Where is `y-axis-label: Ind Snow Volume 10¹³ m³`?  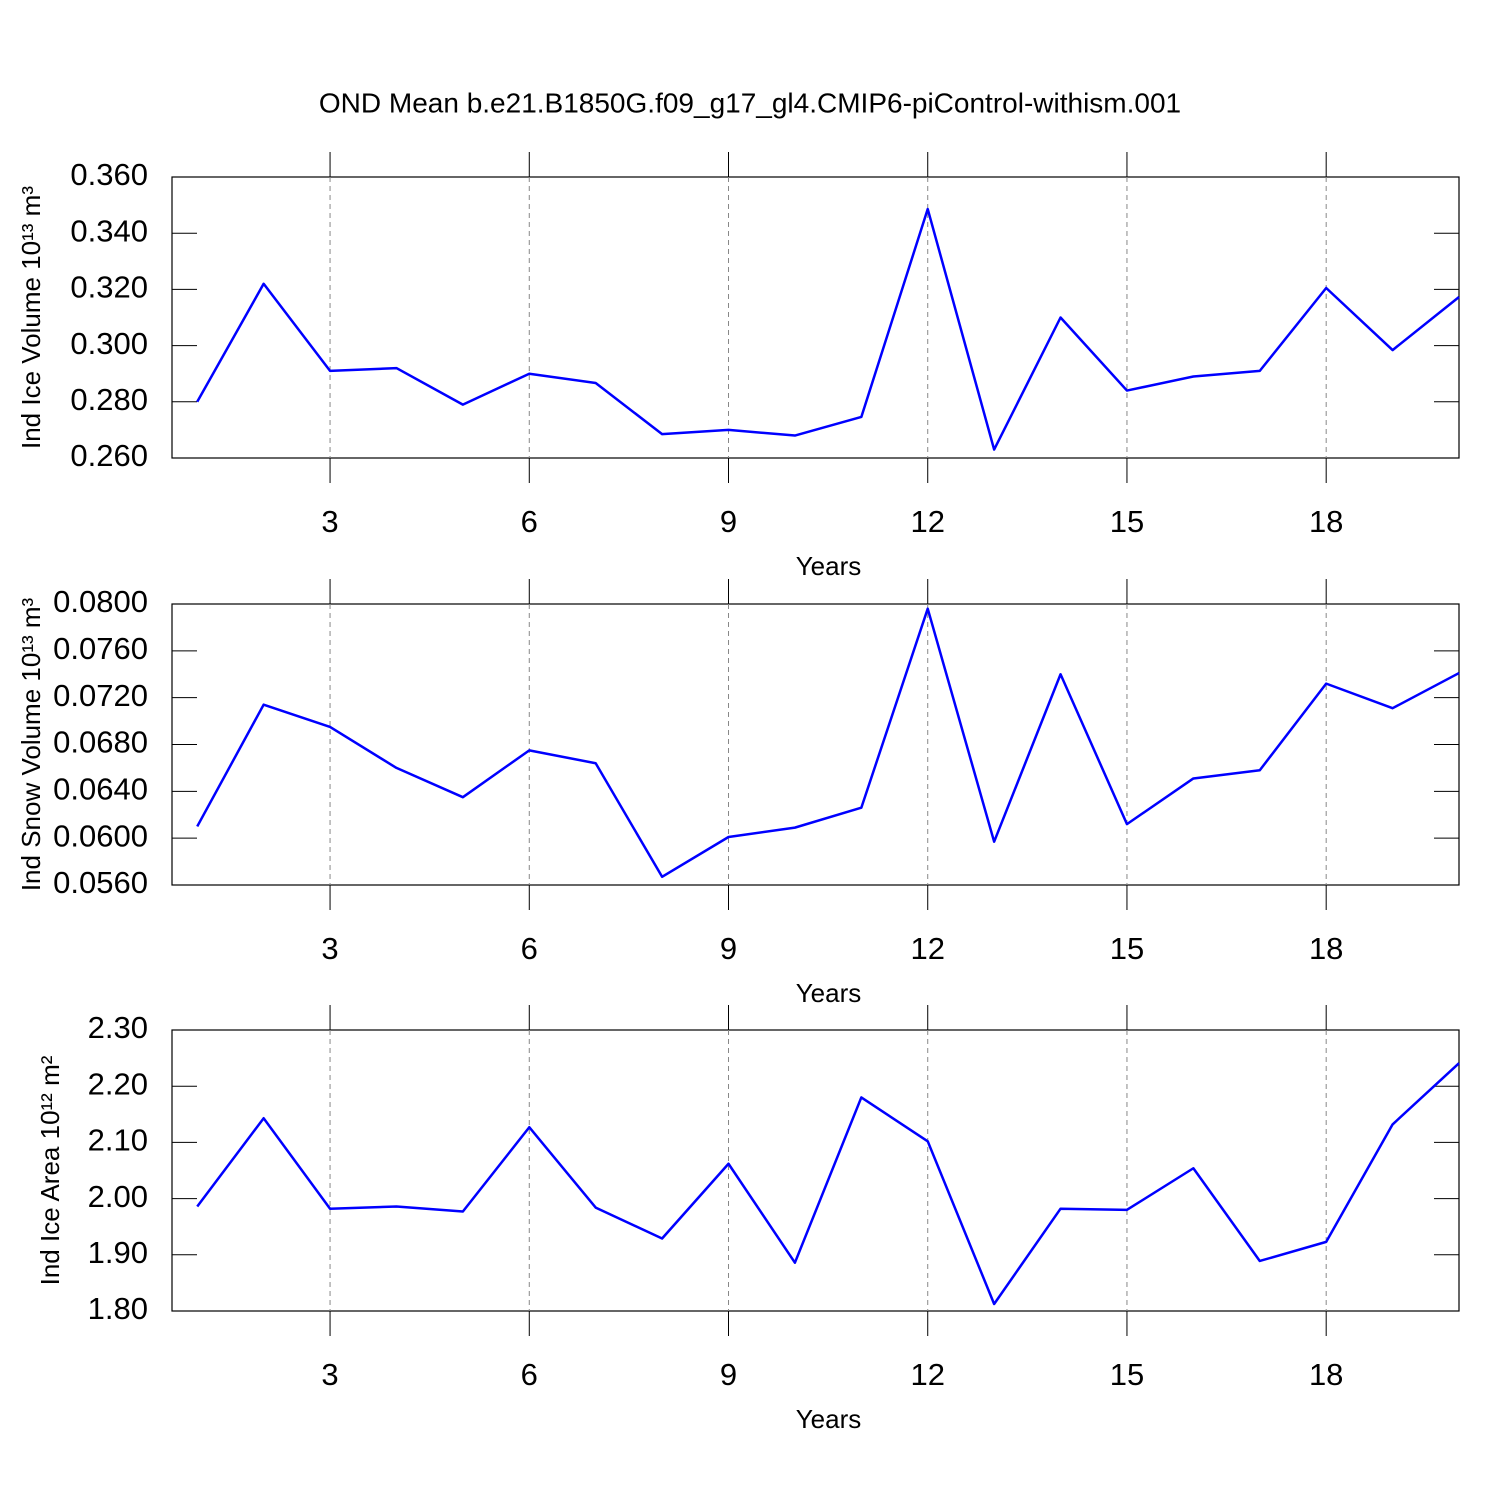
y-axis-label: Ind Snow Volume 10¹³ m³ is located at coordinates (31, 744).